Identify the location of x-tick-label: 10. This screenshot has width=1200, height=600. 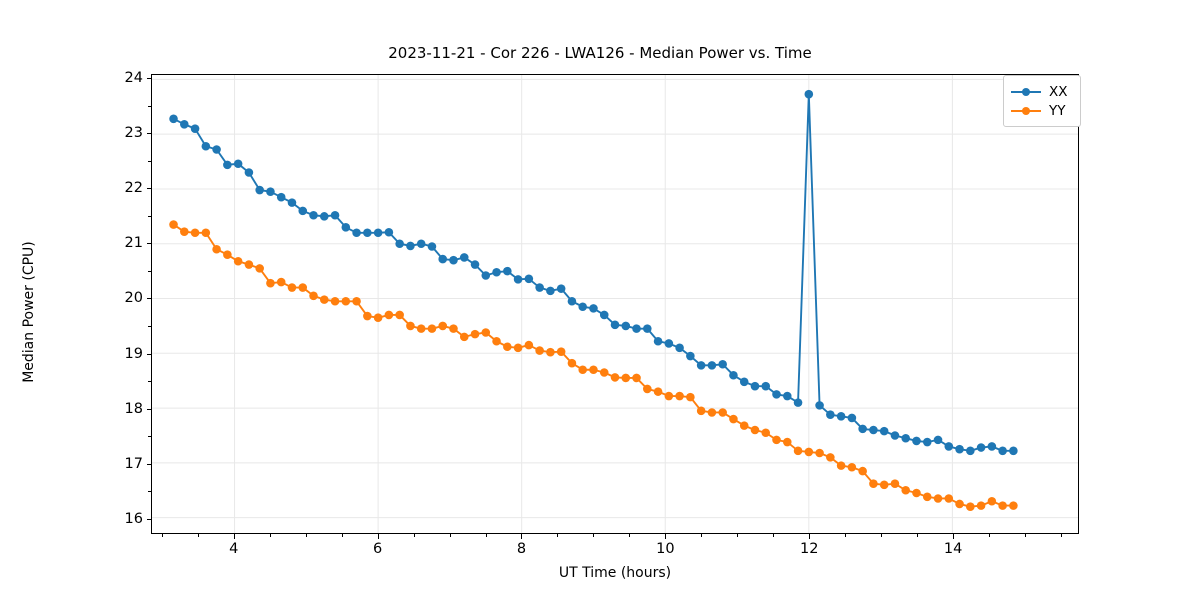
(665, 549).